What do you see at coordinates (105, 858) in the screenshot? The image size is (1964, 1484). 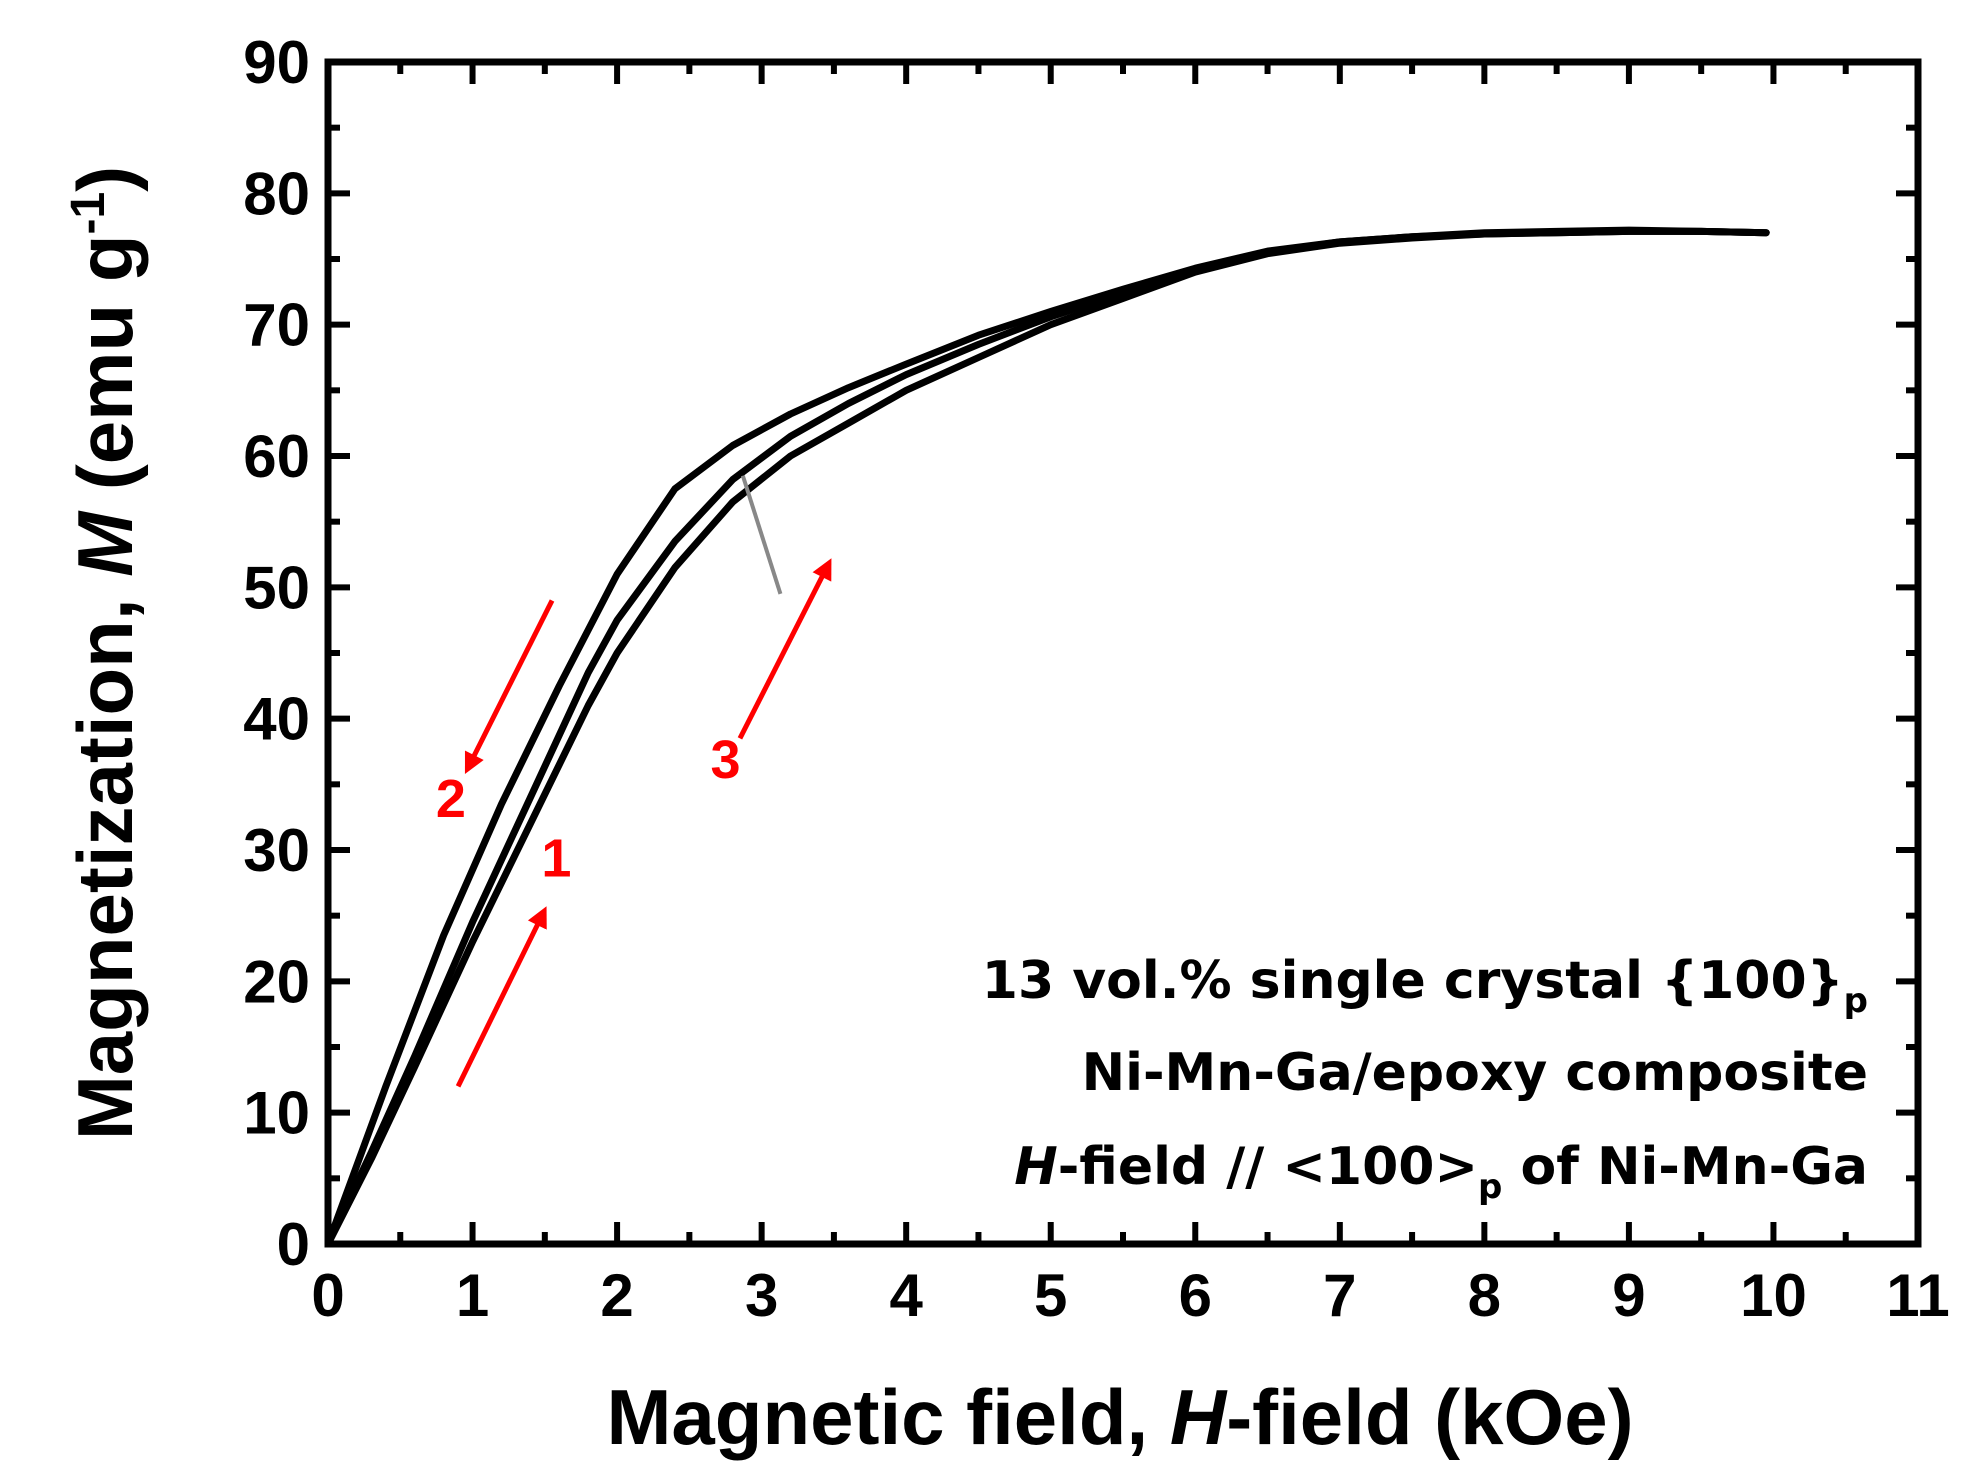 I see `y-axis-title-prefix: Magnetization,` at bounding box center [105, 858].